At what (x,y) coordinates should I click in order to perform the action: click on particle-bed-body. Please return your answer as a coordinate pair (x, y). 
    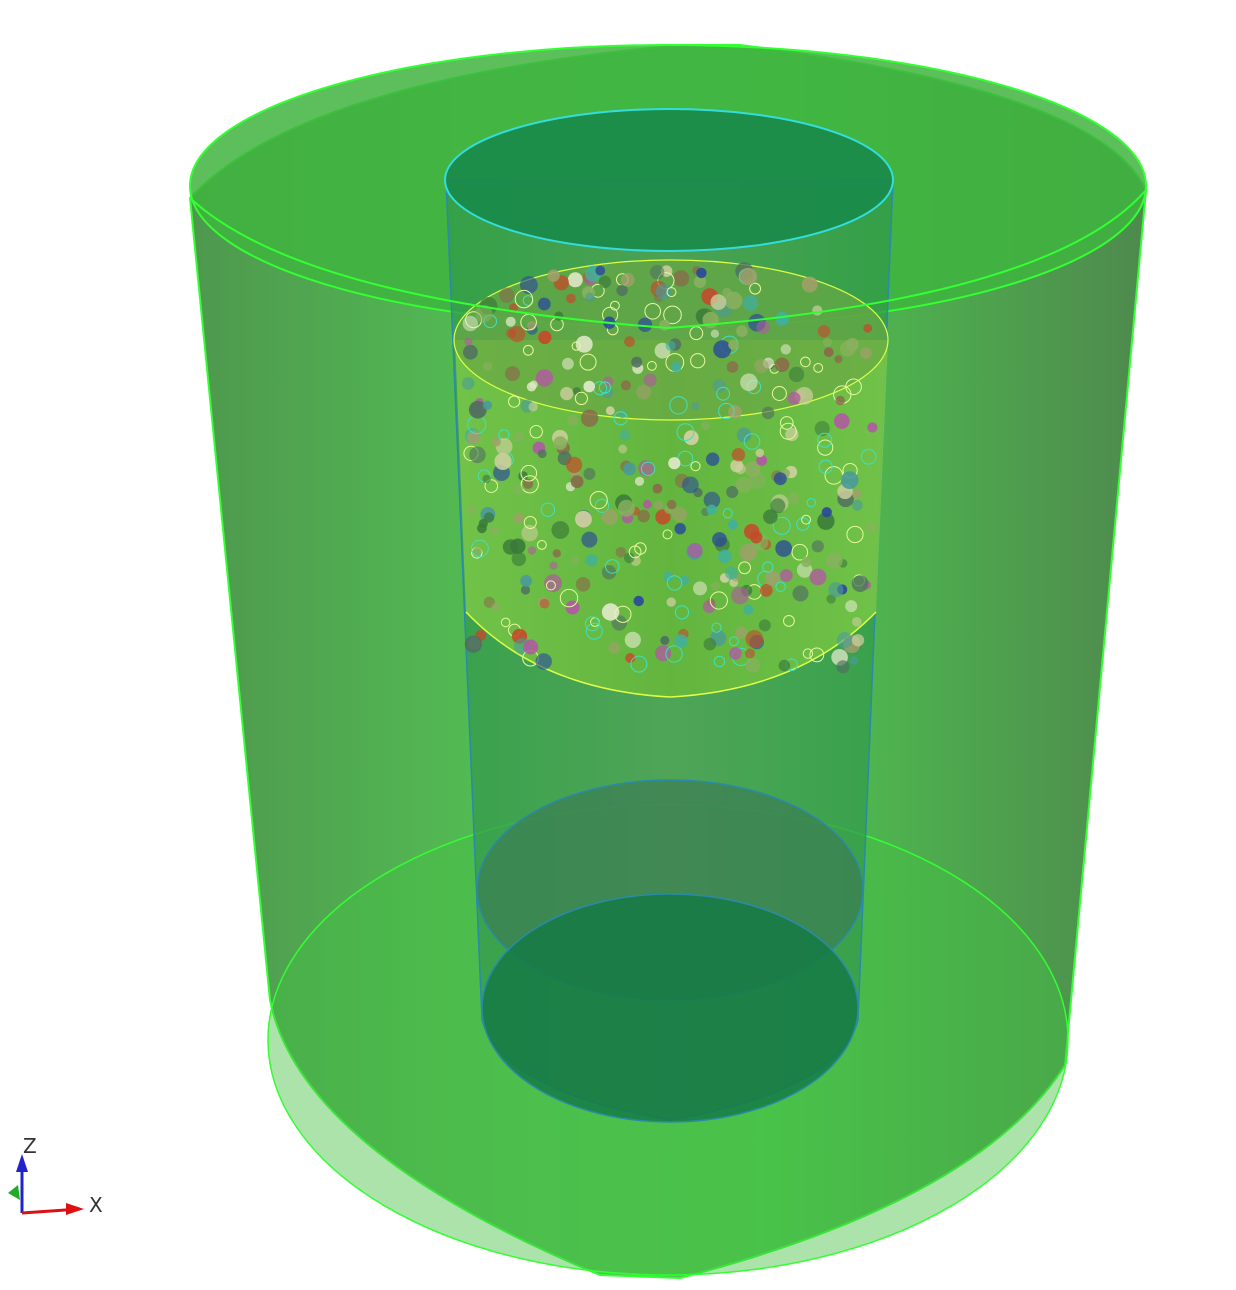
    Looking at the image, I should click on (671, 518).